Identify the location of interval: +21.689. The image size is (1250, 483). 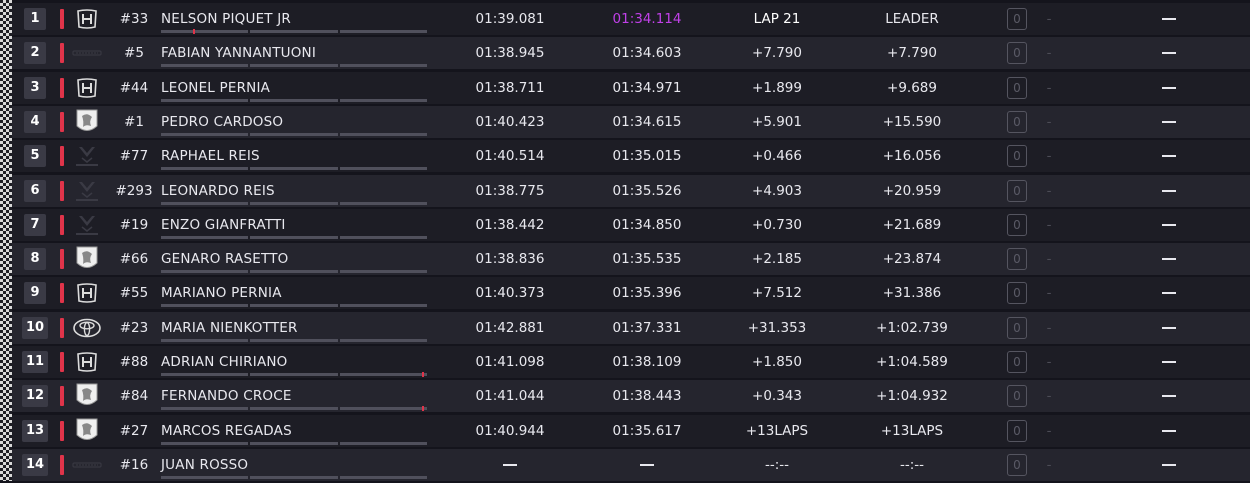
(912, 224).